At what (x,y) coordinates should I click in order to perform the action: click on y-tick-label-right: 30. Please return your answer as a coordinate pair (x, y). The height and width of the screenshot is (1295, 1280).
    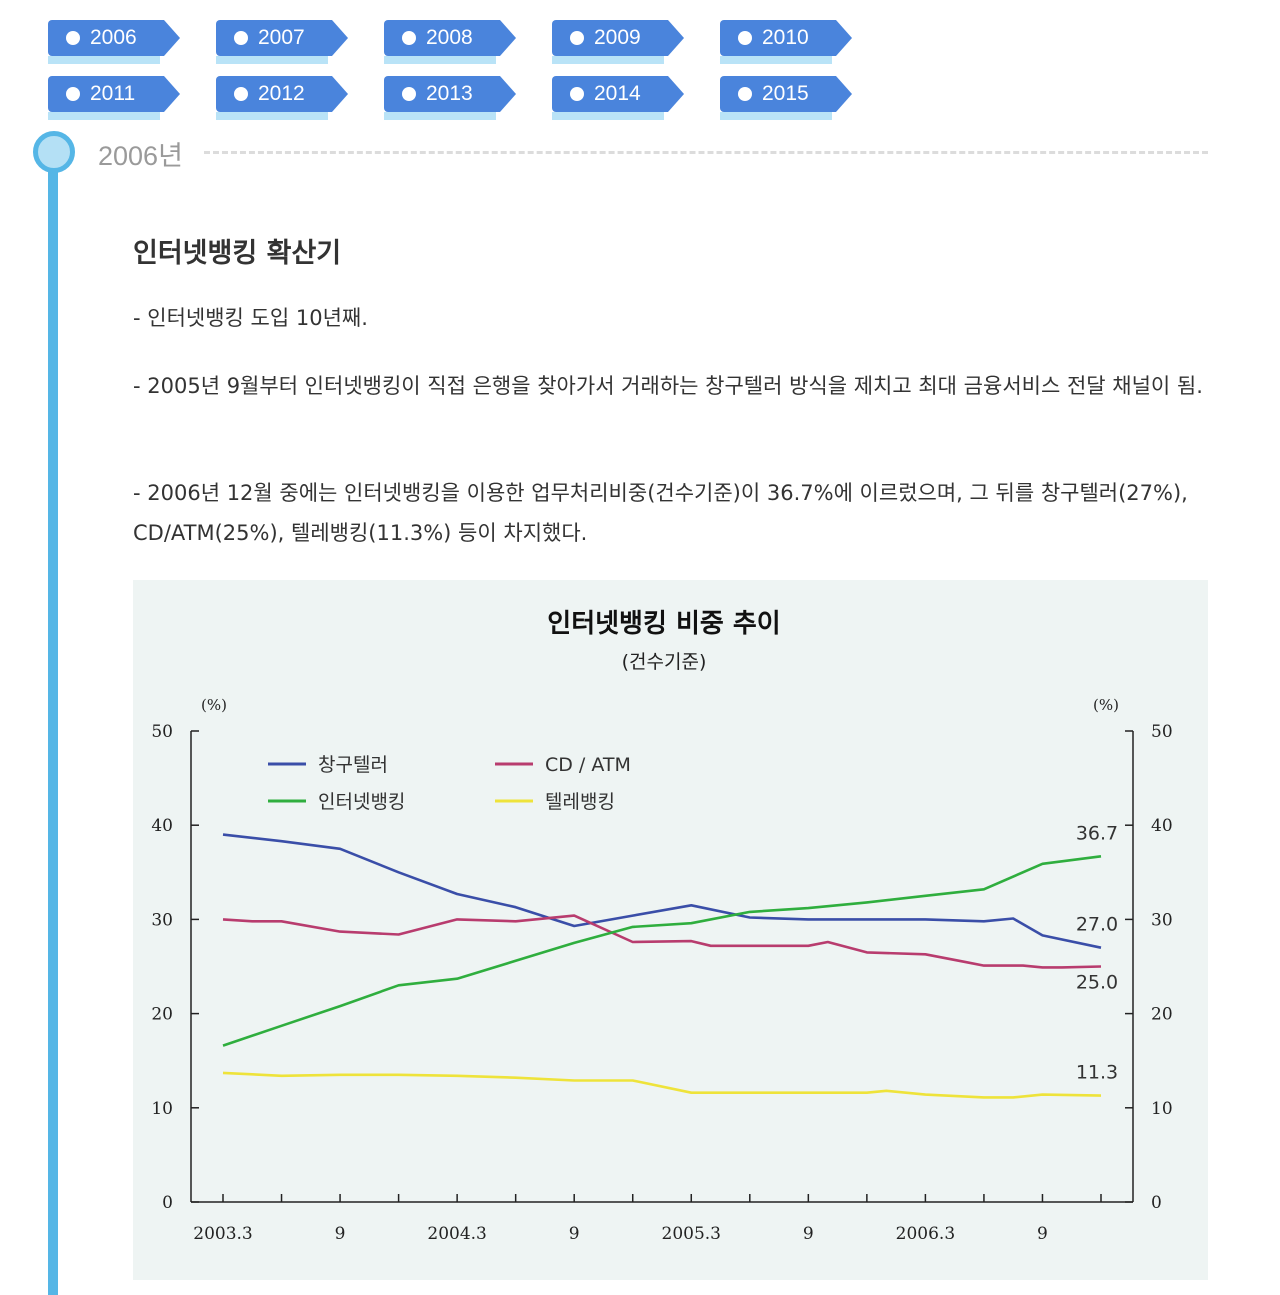
    Looking at the image, I should click on (1162, 920).